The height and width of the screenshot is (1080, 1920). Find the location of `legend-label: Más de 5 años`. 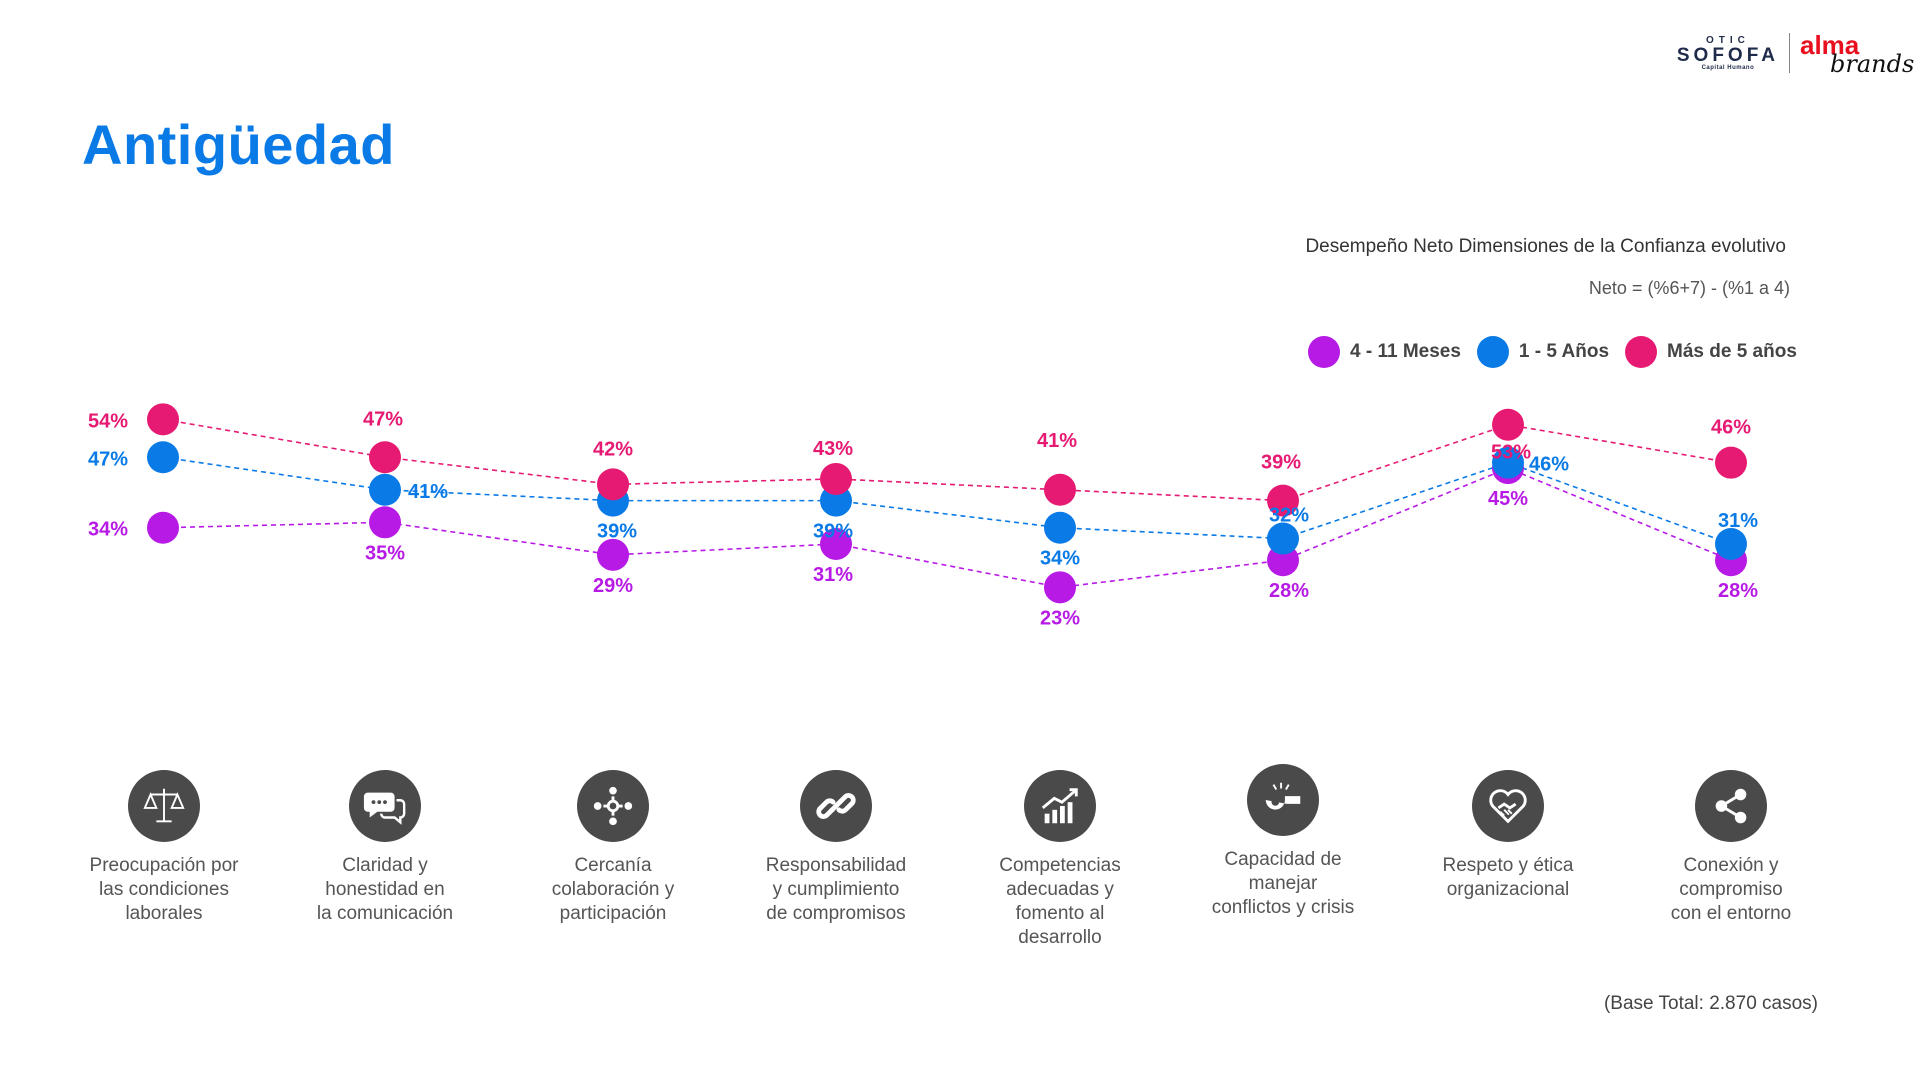

legend-label: Más de 5 años is located at coordinates (1732, 351).